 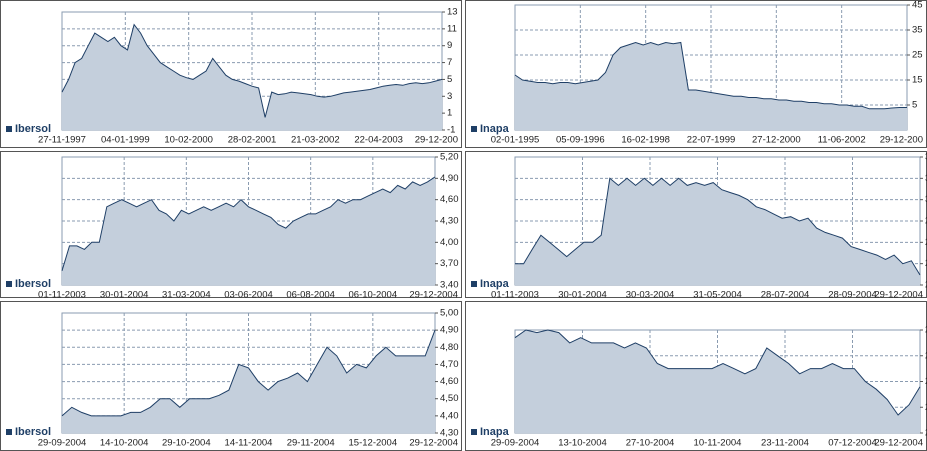 What do you see at coordinates (580, 140) in the screenshot?
I see `x-tick-label: 05-09-1996` at bounding box center [580, 140].